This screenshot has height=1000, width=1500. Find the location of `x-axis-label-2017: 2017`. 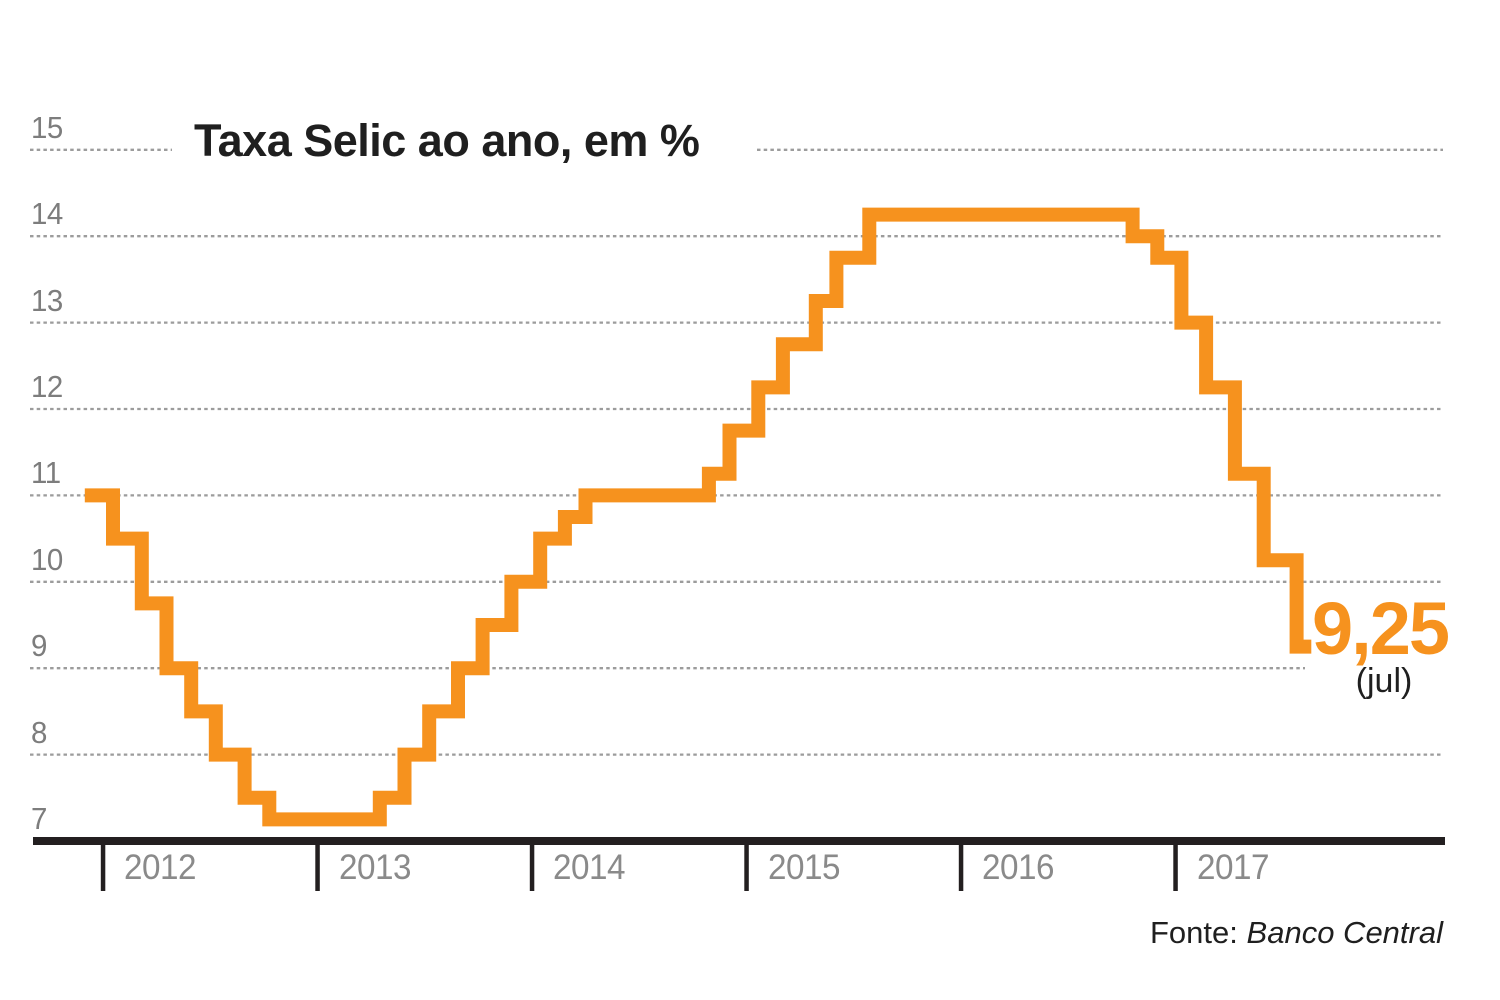

x-axis-label-2017: 2017 is located at coordinates (1233, 867).